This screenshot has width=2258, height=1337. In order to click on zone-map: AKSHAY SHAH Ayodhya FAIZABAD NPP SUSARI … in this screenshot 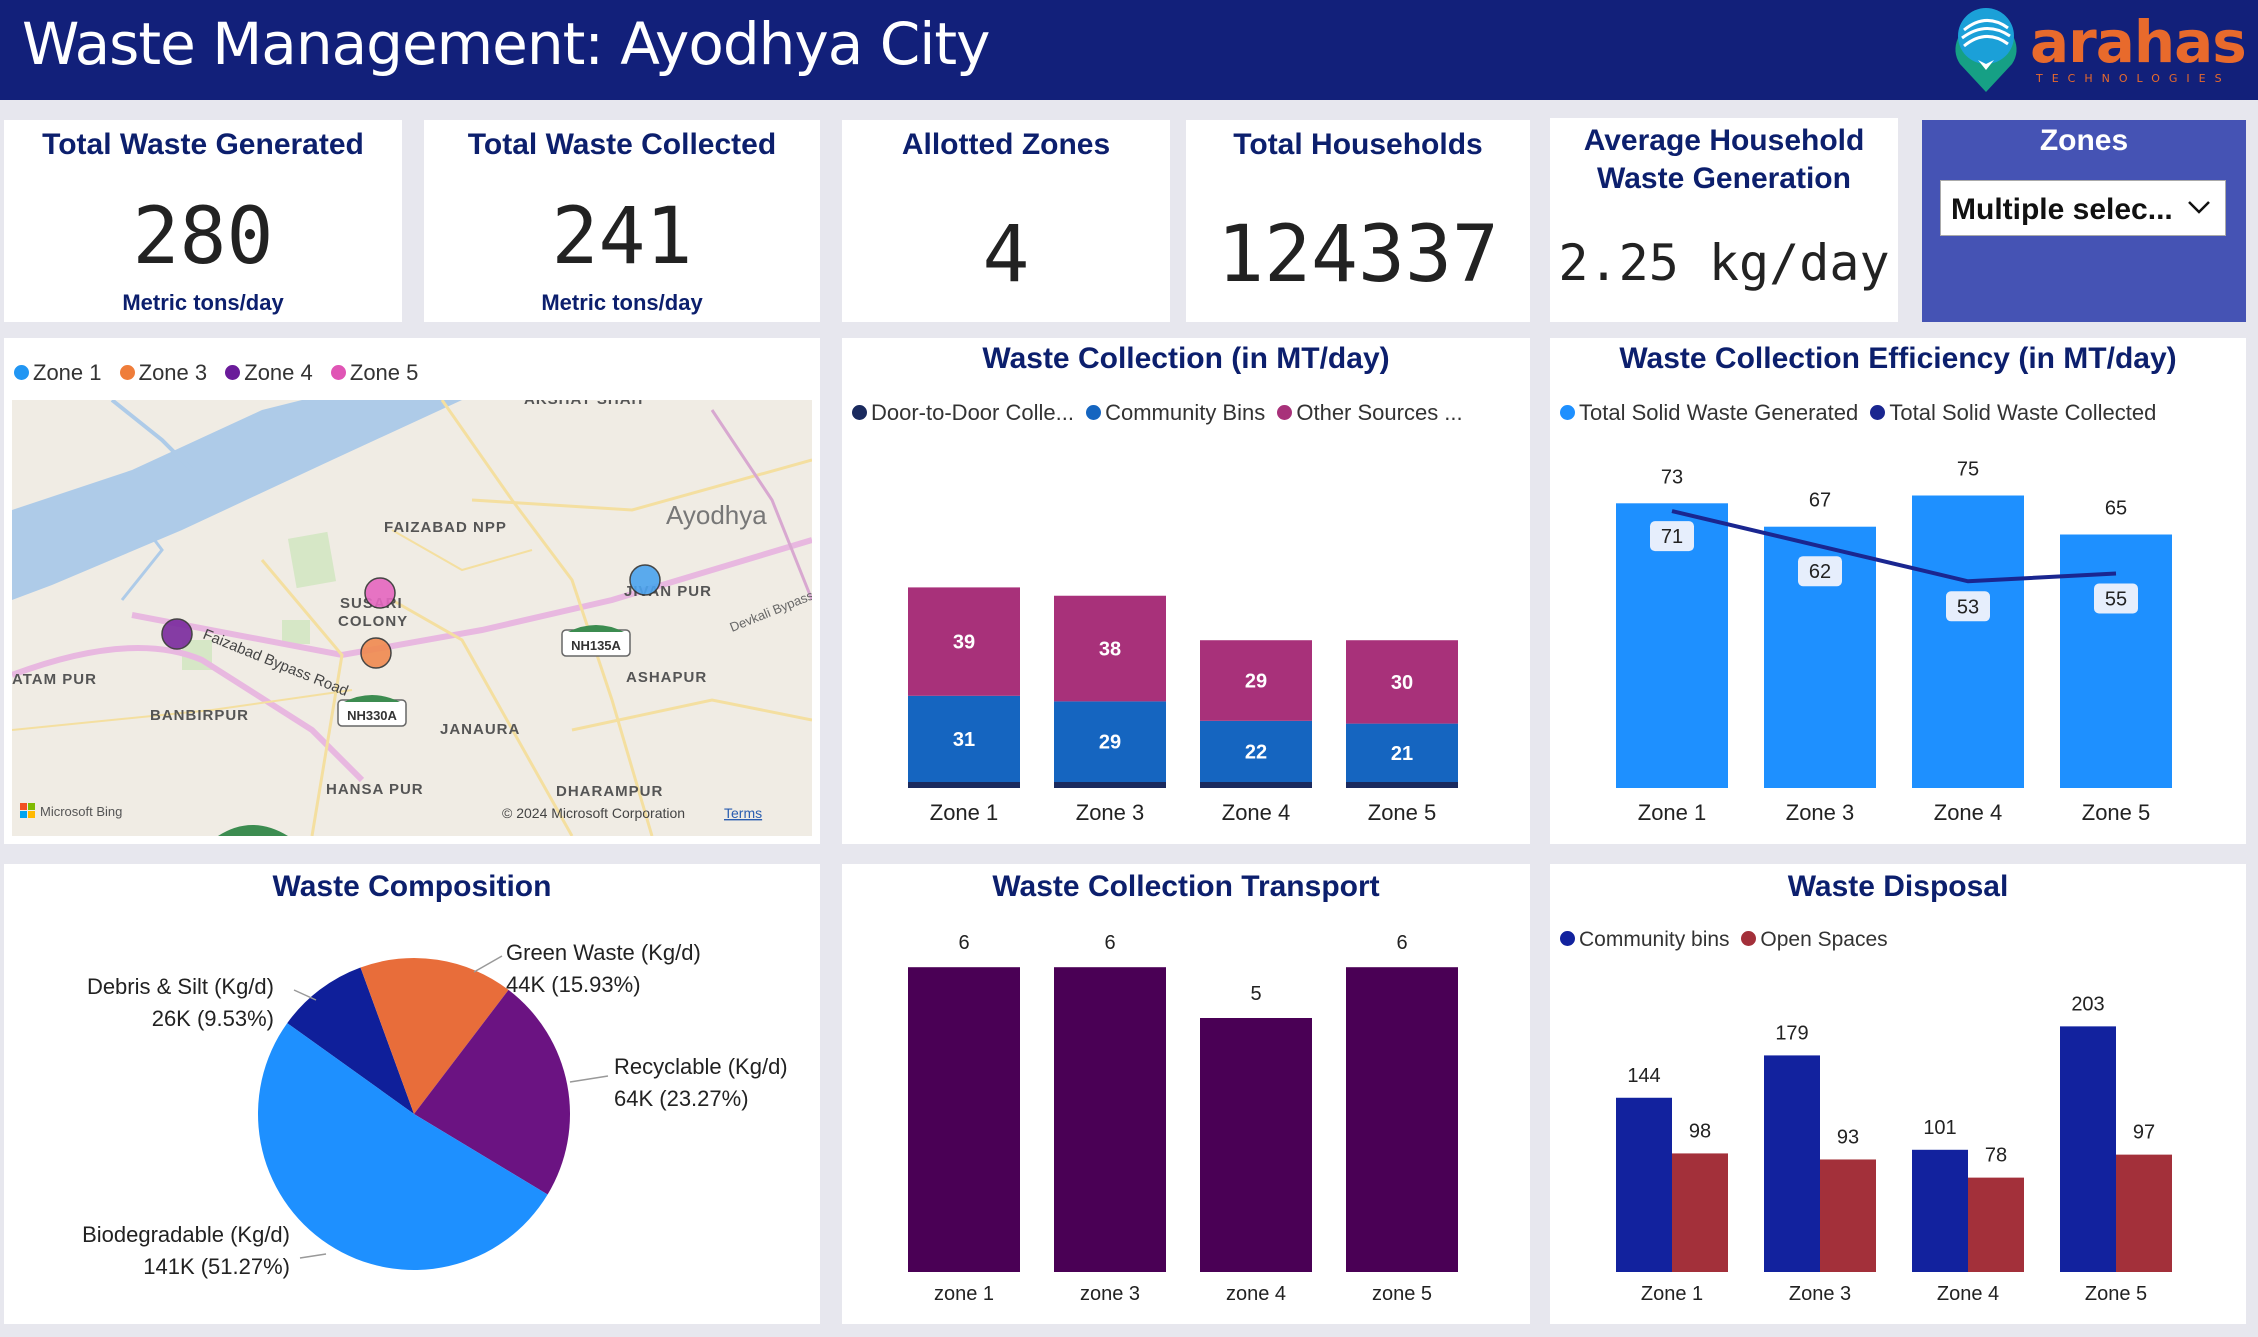, I will do `click(412, 618)`.